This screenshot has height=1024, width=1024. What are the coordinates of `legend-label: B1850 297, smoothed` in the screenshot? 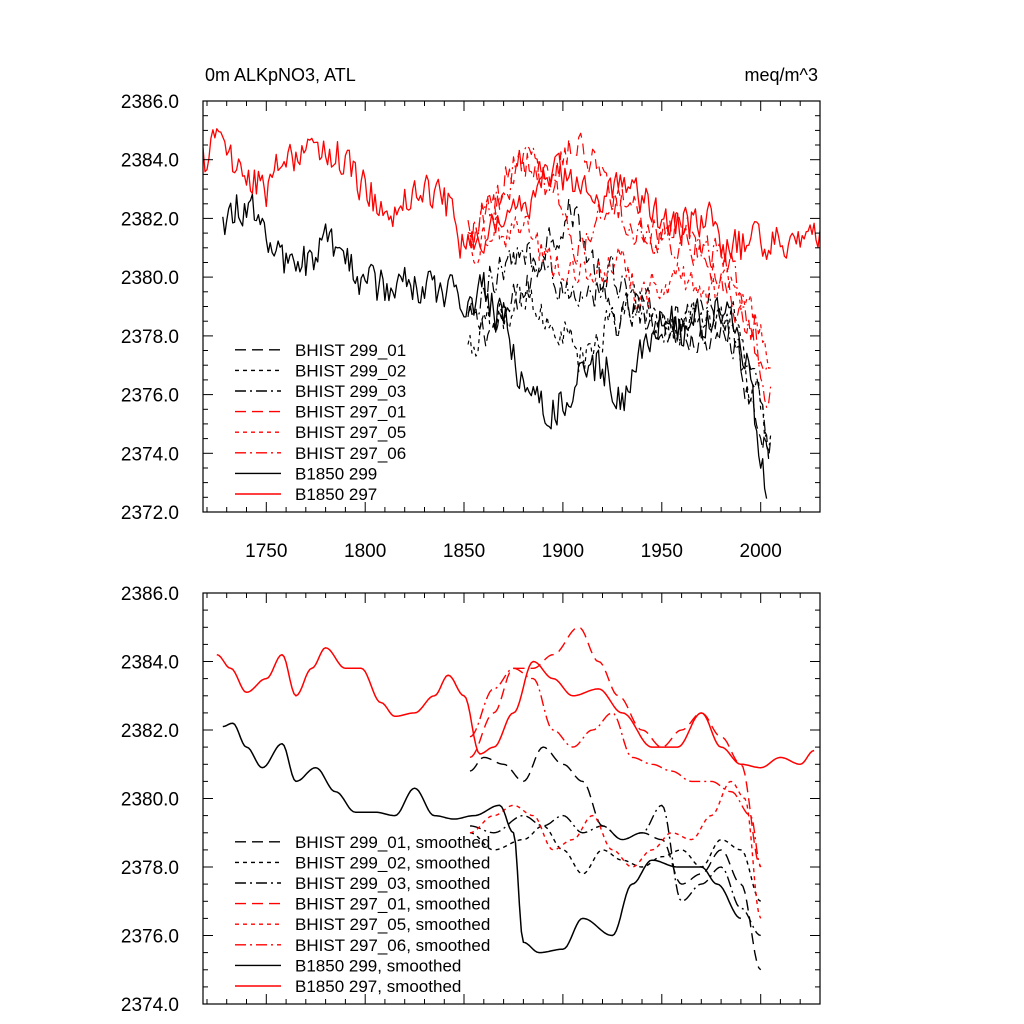 It's located at (378, 986).